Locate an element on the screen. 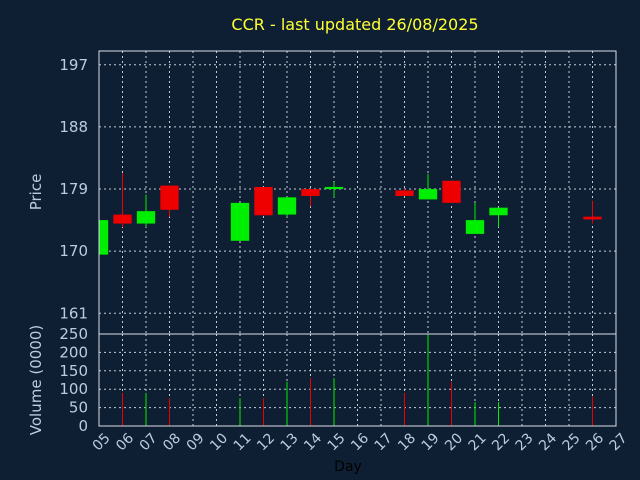 The height and width of the screenshot is (480, 640). price-axis-label: Price is located at coordinates (36, 192).